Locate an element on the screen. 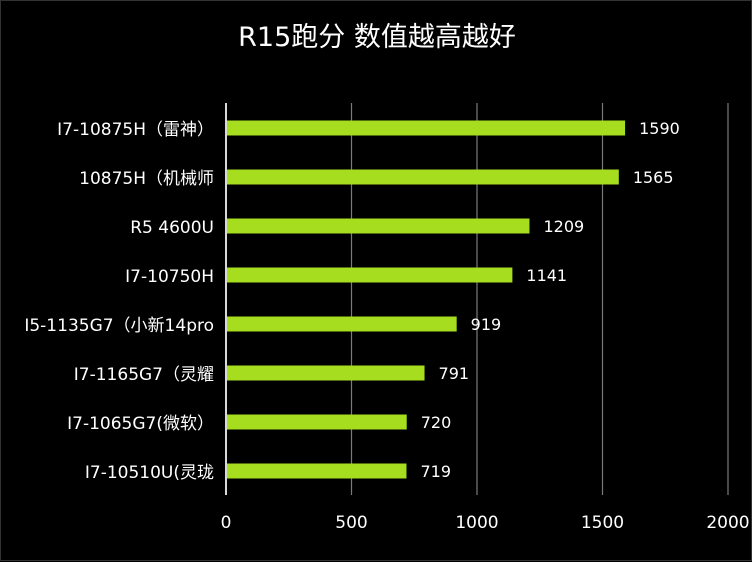 This screenshot has height=562, width=752. data-label: 1209 is located at coordinates (563, 226).